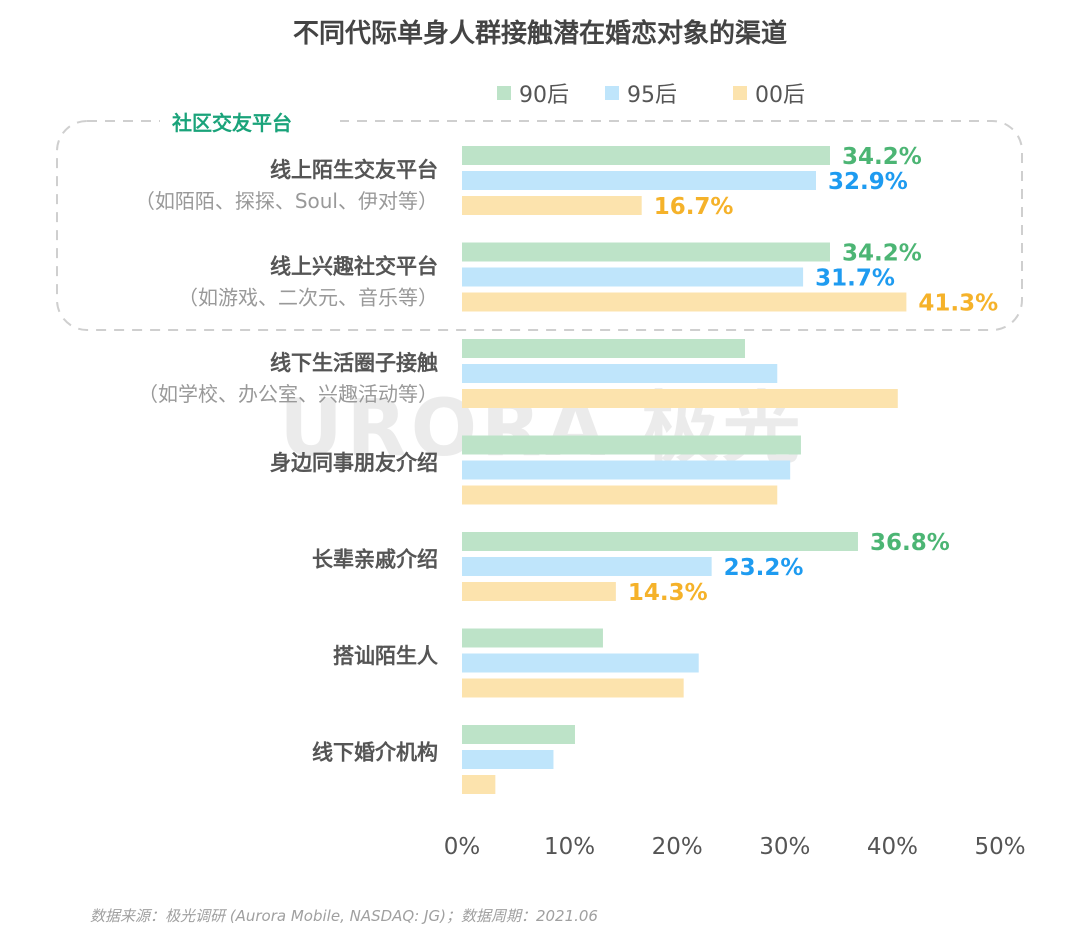 This screenshot has width=1080, height=934. What do you see at coordinates (231, 123) in the screenshot?
I see `group-label: 社区交友平台` at bounding box center [231, 123].